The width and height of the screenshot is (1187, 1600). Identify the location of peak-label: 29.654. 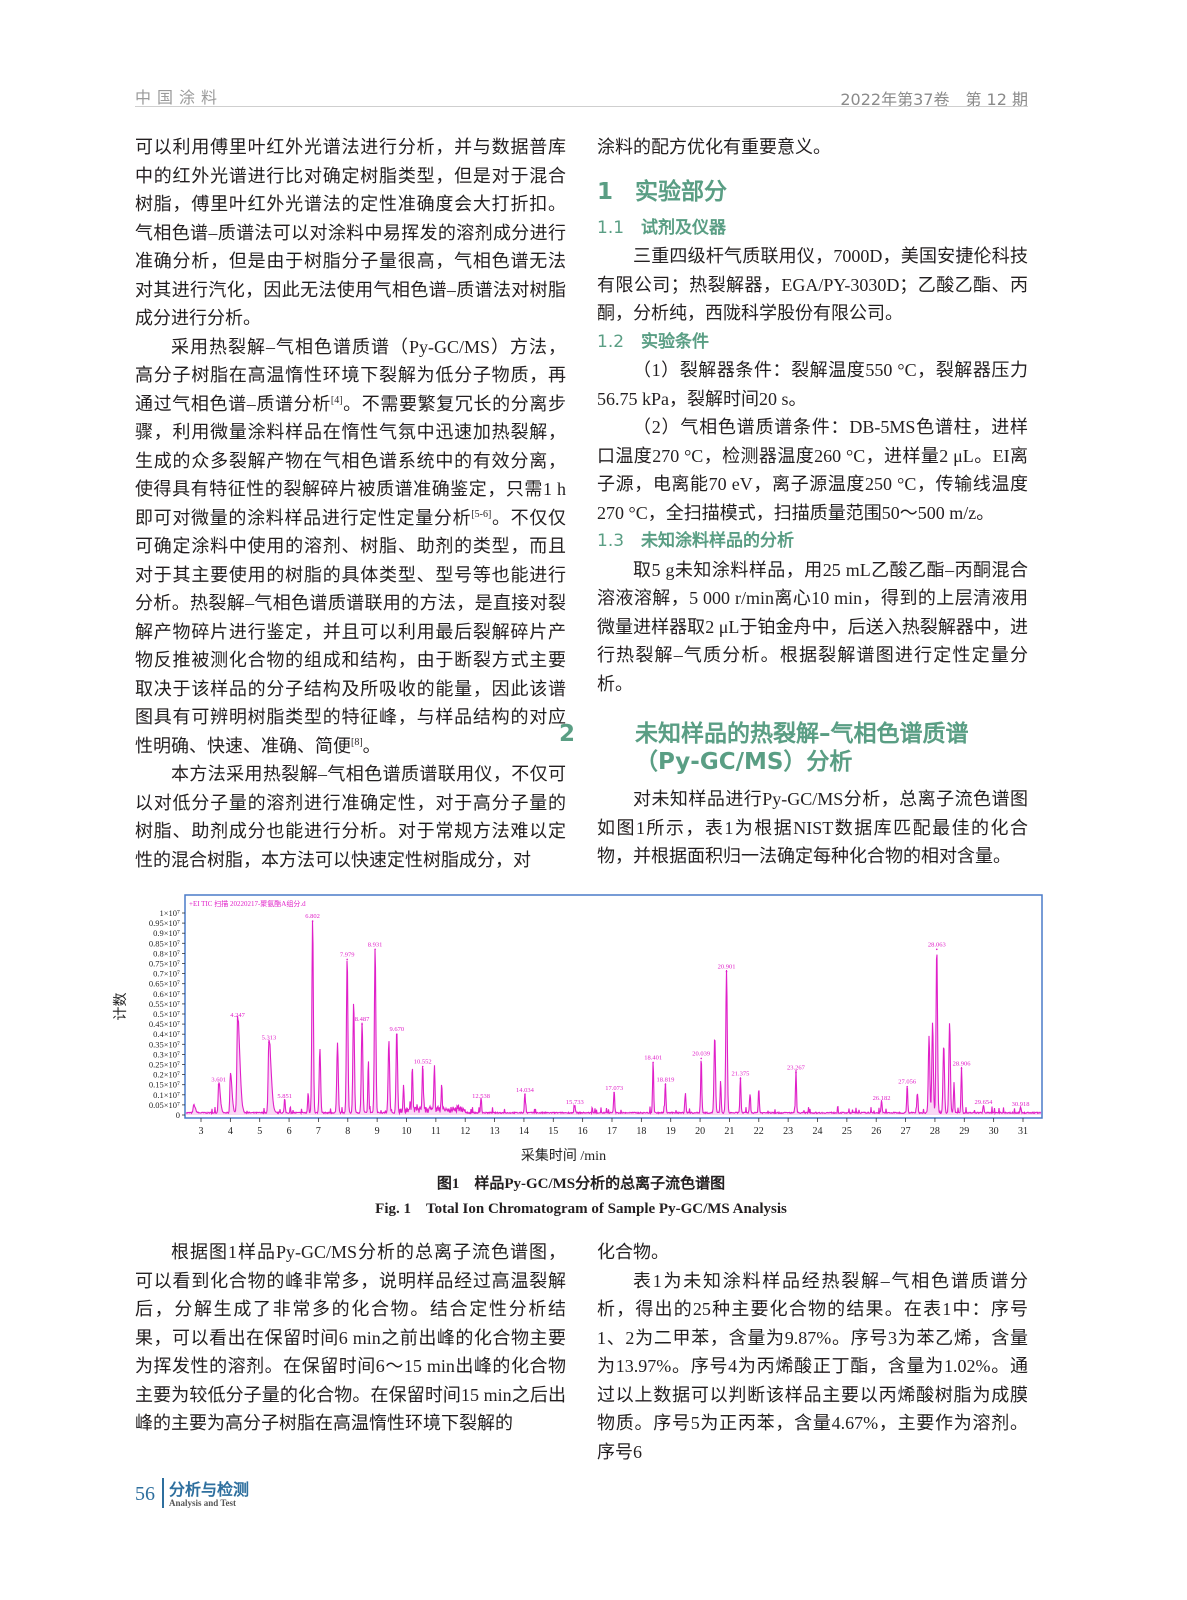
(984, 1102).